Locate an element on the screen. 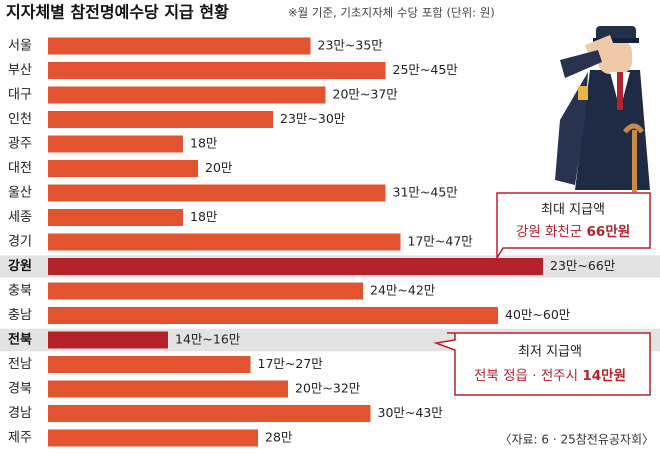 The image size is (660, 455). callout-amount: 14만원 is located at coordinates (604, 376).